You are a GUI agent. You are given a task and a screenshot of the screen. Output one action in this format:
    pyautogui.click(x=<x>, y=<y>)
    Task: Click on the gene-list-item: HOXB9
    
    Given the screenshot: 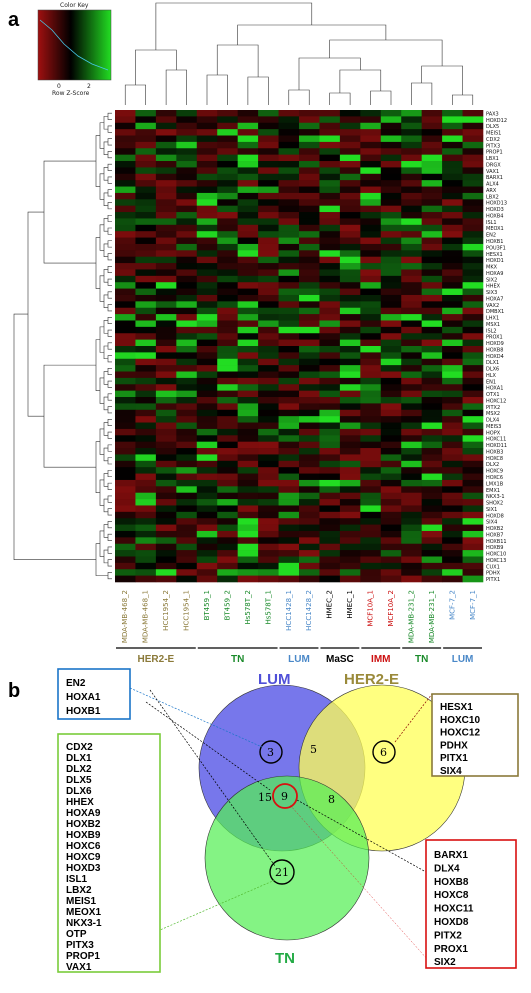 What is the action you would take?
    pyautogui.click(x=83, y=835)
    